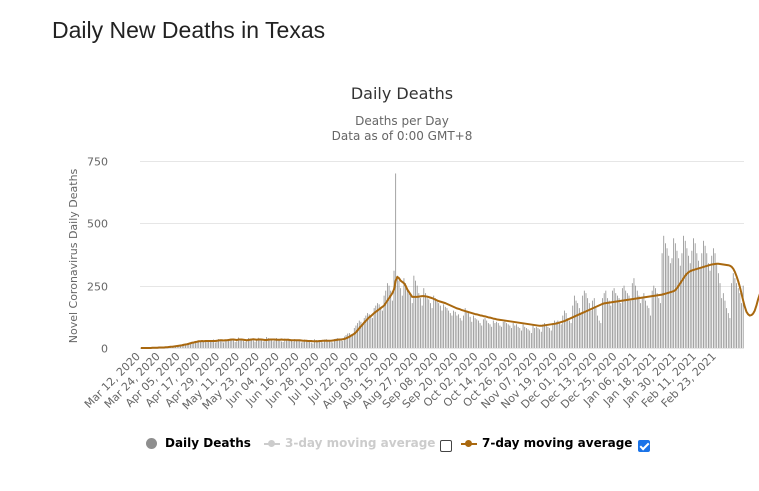  What do you see at coordinates (446, 446) in the screenshot?
I see `3-day-moving-average-checkbox` at bounding box center [446, 446].